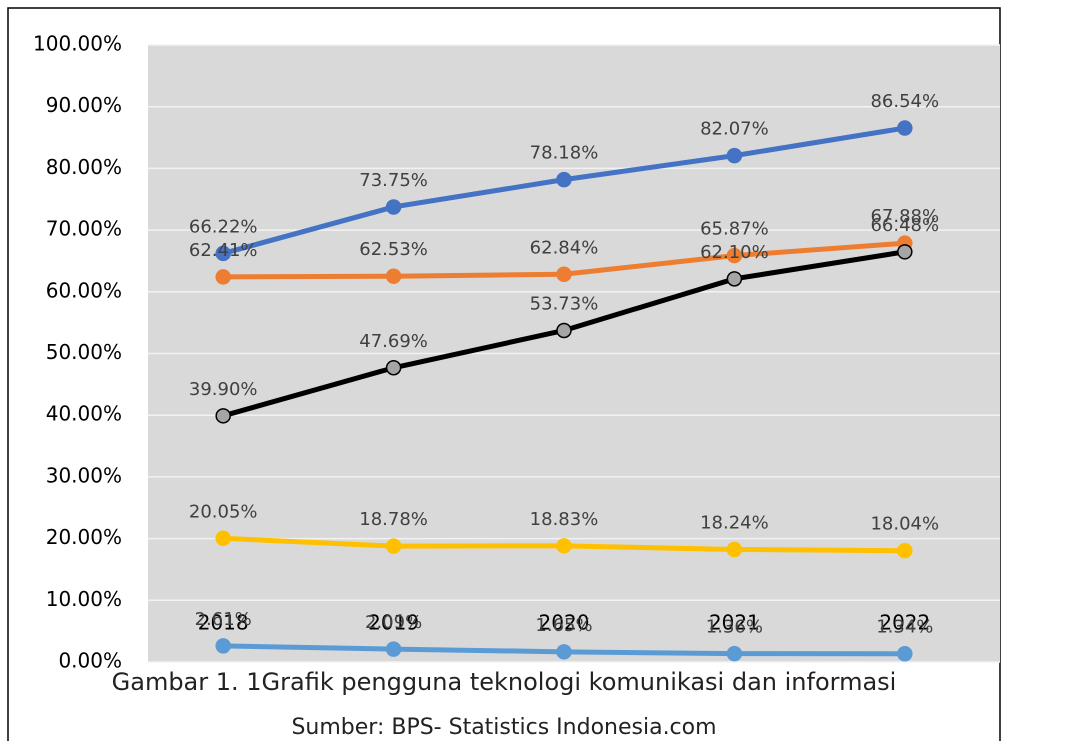  What do you see at coordinates (84, 414) in the screenshot?
I see `y-tick-label: 40.00%` at bounding box center [84, 414].